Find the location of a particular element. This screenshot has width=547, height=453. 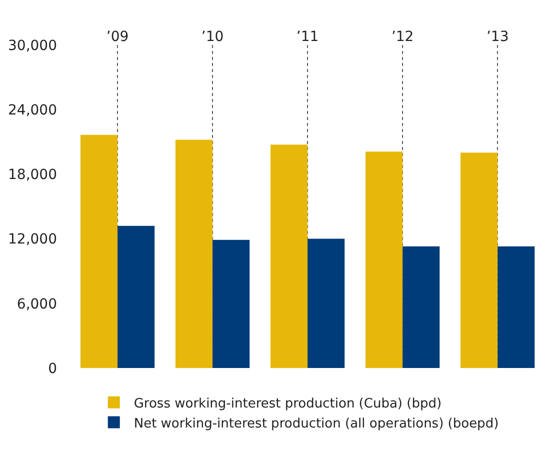

y-tick-label: 12,000 is located at coordinates (32, 240).